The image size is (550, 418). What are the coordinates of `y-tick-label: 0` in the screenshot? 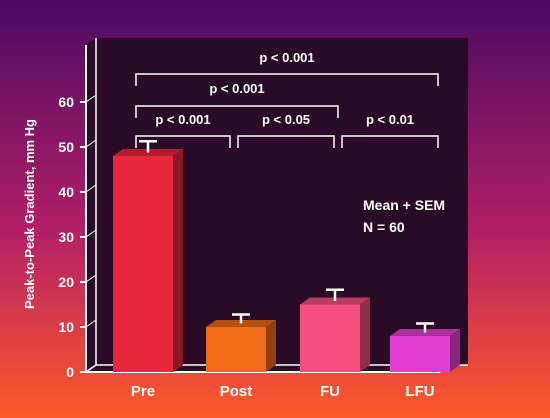 It's located at (70, 372).